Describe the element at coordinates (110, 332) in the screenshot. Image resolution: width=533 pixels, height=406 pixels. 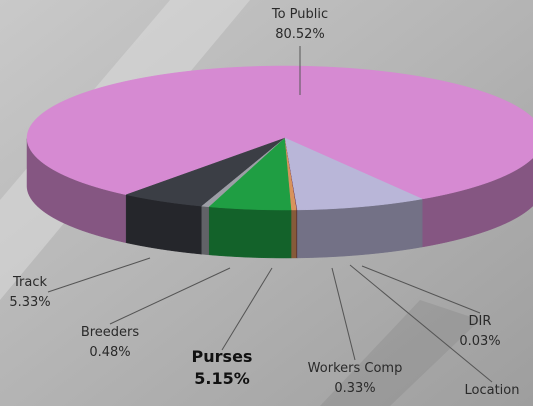
I see `category-label: Breeders` at that location.